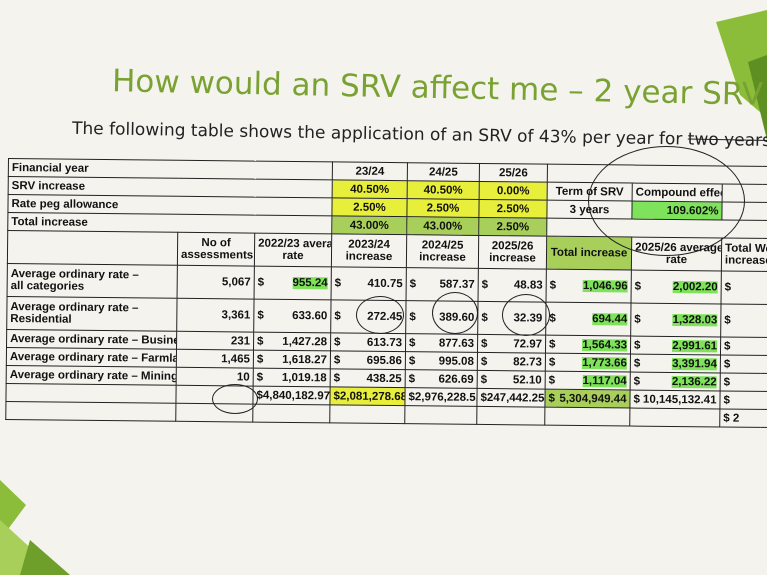  What do you see at coordinates (384, 360) in the screenshot?
I see `cell-value: 695.86` at bounding box center [384, 360].